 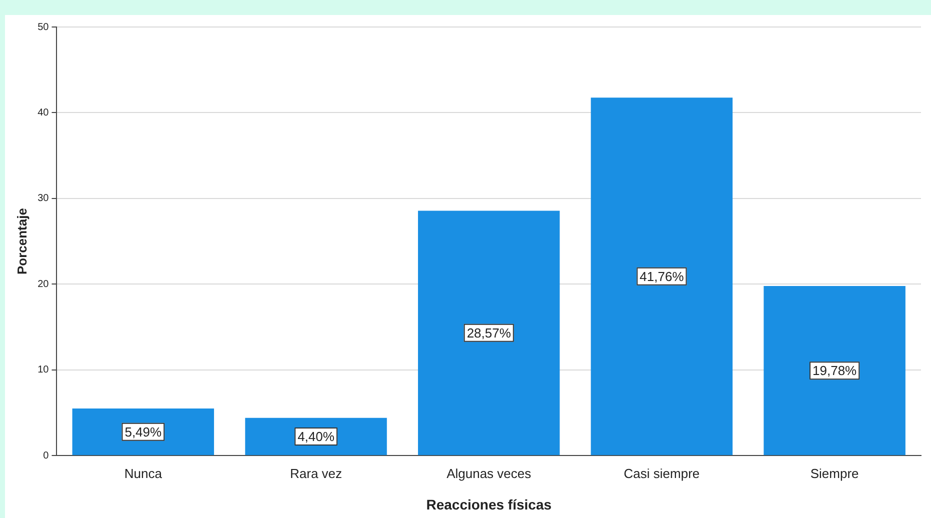 I want to click on data-label: 28,57%, so click(x=489, y=332).